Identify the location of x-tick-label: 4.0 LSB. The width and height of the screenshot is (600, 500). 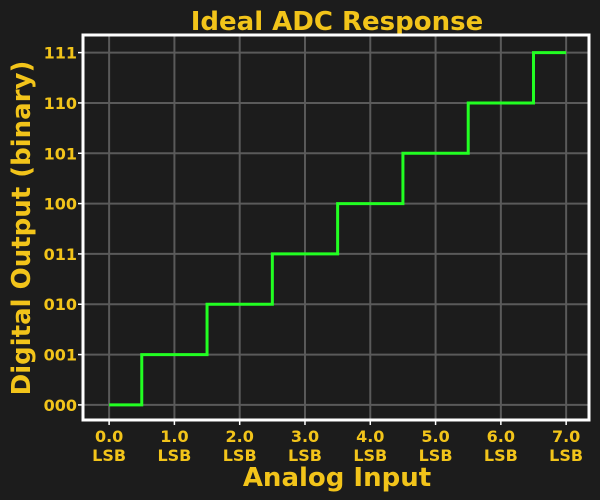
(370, 446).